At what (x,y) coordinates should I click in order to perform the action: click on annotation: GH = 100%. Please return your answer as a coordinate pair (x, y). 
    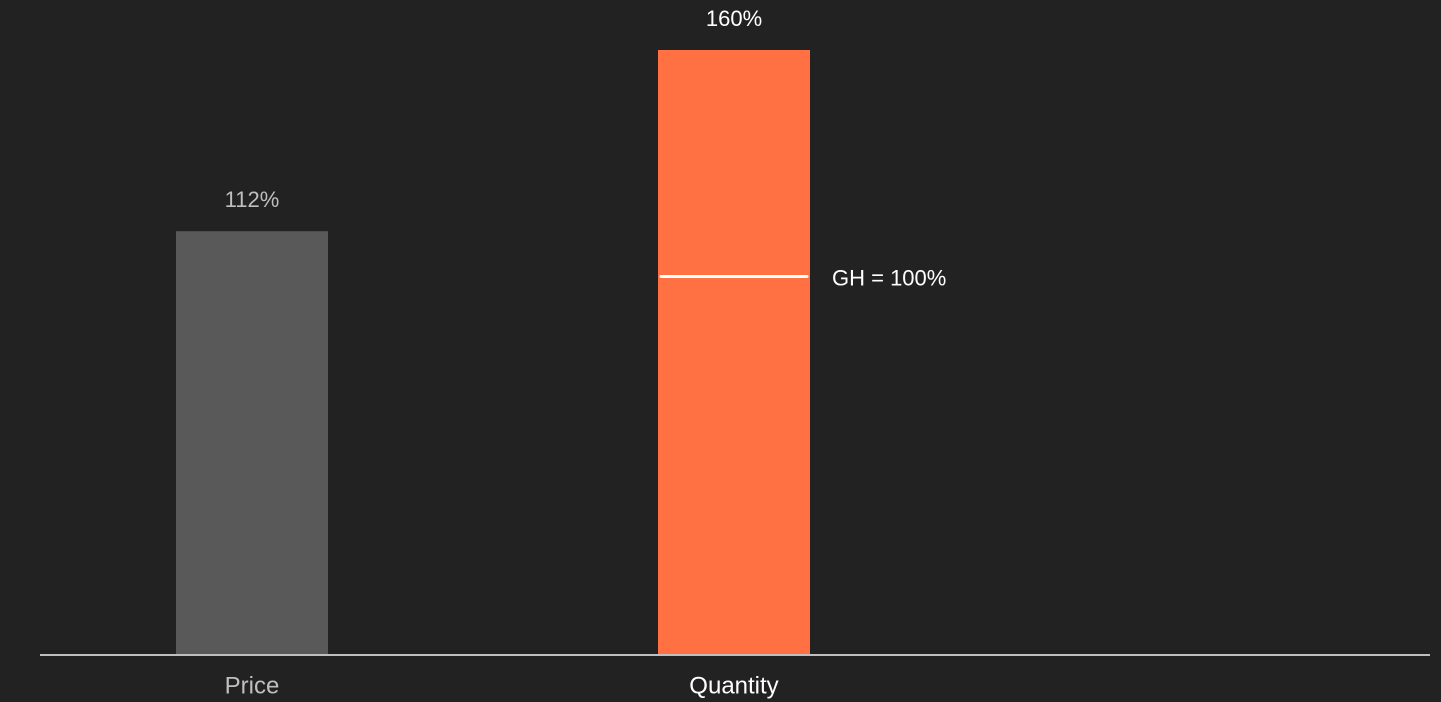
    Looking at the image, I should click on (889, 277).